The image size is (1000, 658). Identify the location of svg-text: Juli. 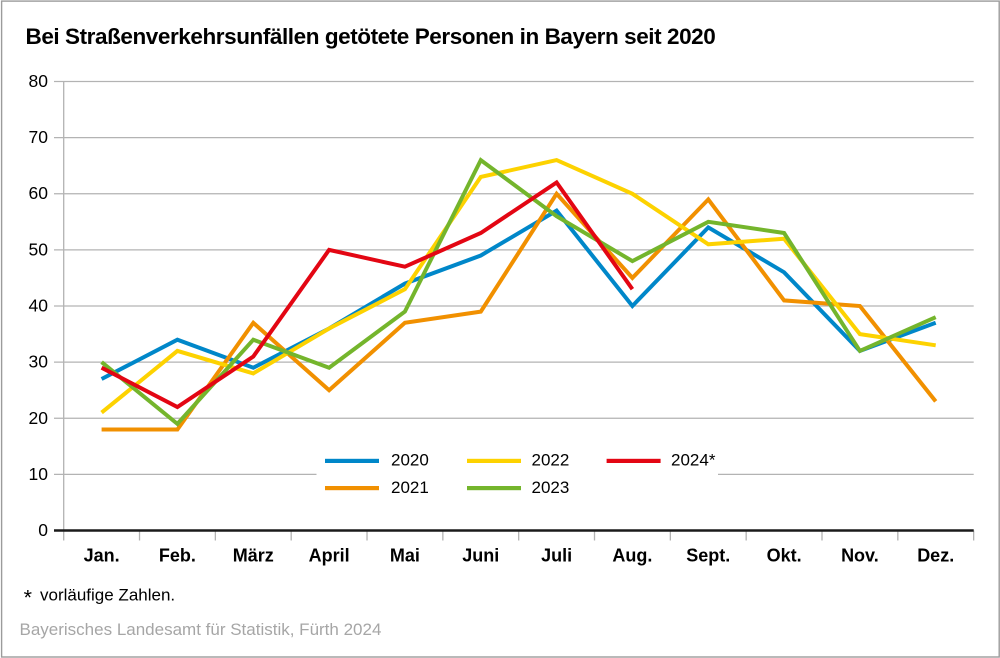
(556, 556).